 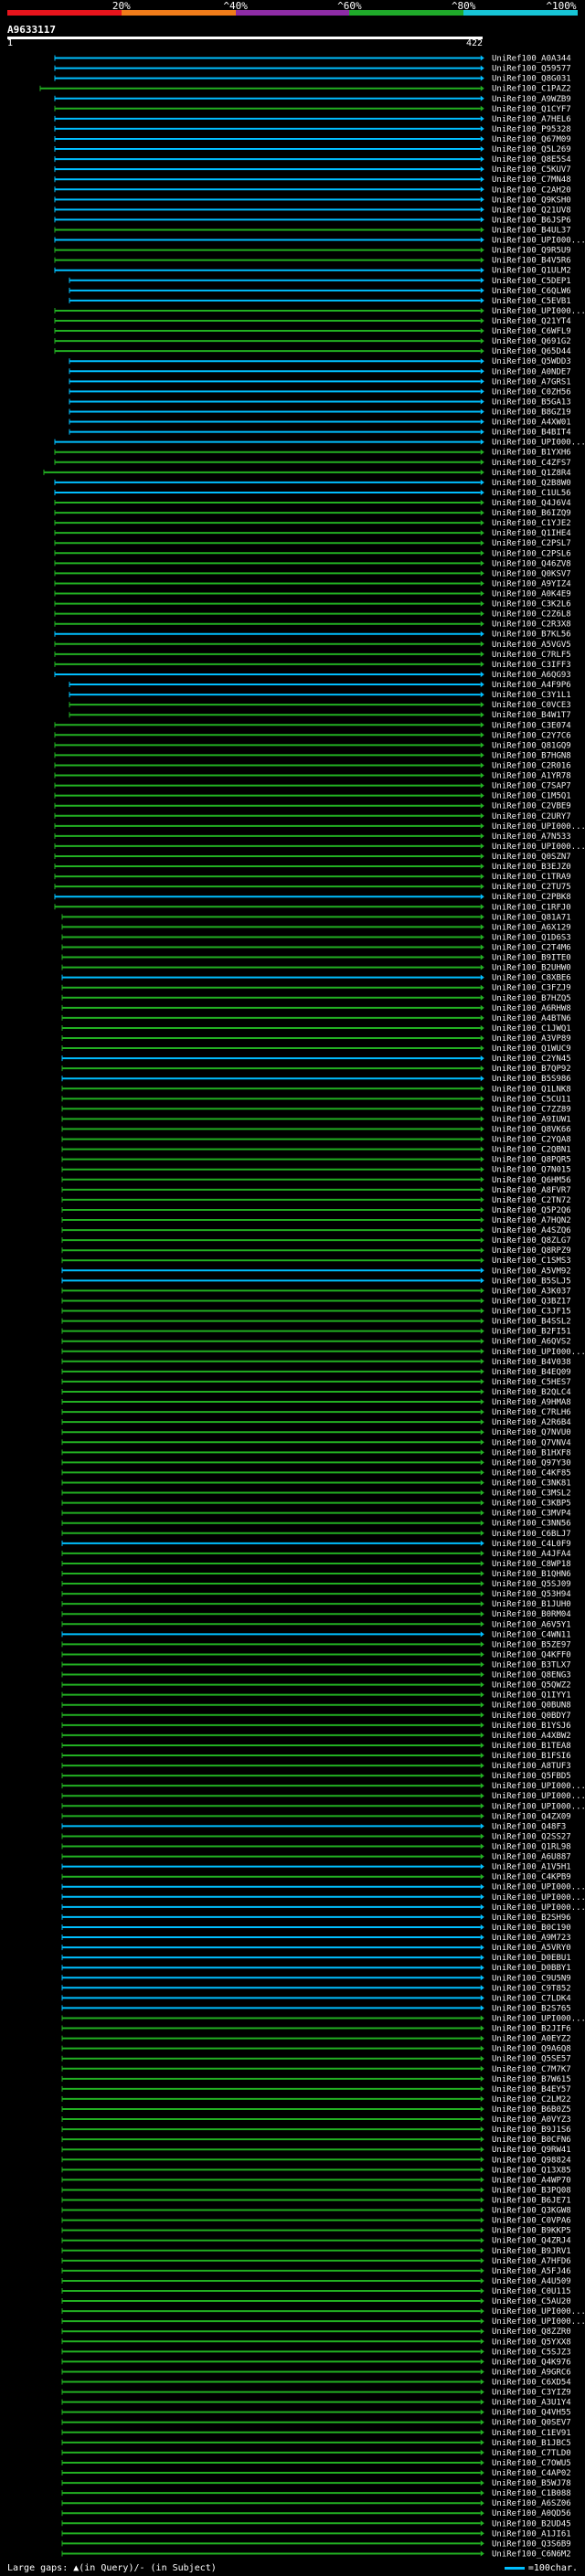 What do you see at coordinates (532, 1241) in the screenshot?
I see `hit-label: UniRef100_Q8ZLG7` at bounding box center [532, 1241].